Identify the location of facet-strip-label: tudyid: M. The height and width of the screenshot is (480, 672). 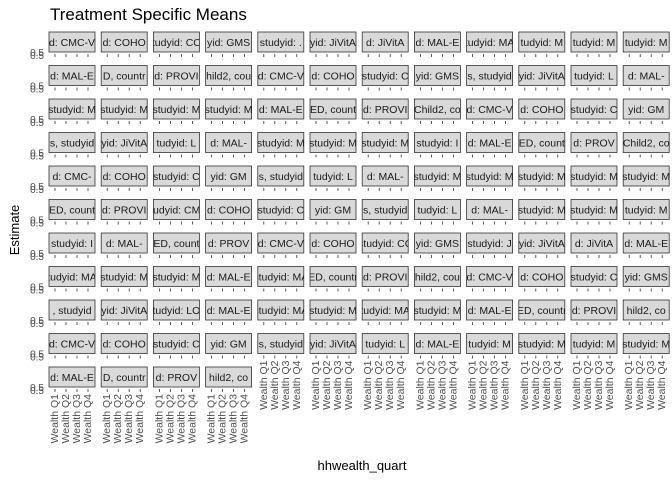
(594, 345).